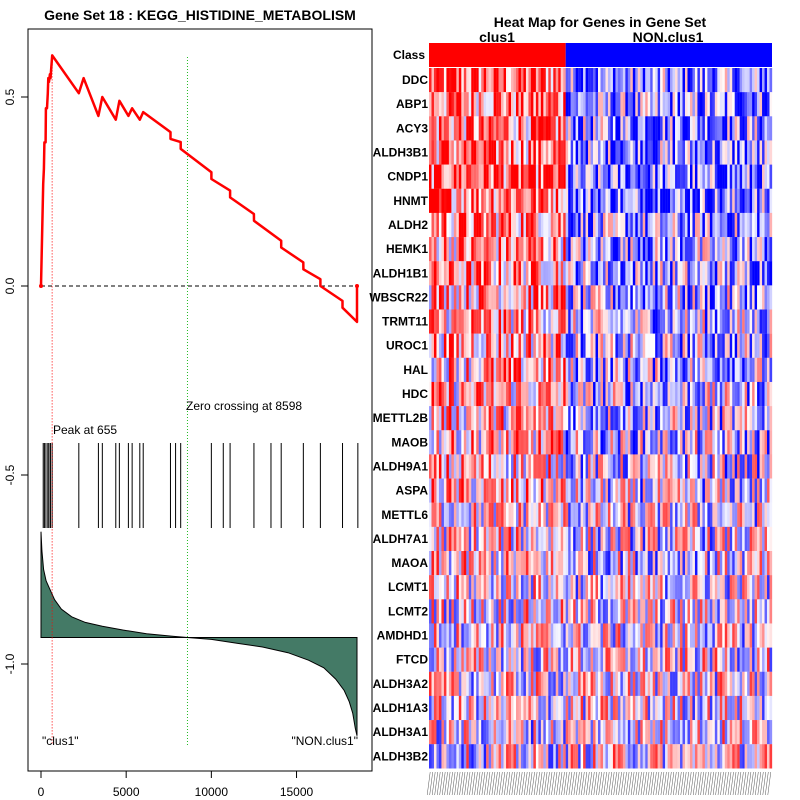 The width and height of the screenshot is (800, 800). What do you see at coordinates (126, 792) in the screenshot?
I see `x-tick-label: 5000` at bounding box center [126, 792].